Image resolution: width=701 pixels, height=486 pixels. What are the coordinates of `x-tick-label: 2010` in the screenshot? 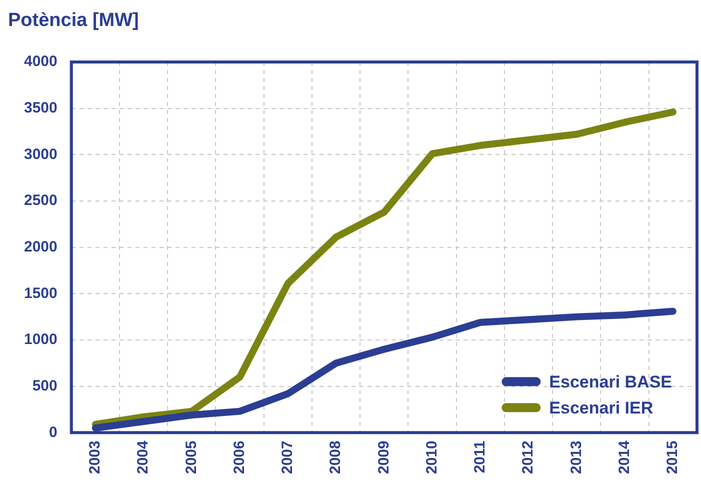 It's located at (431, 457).